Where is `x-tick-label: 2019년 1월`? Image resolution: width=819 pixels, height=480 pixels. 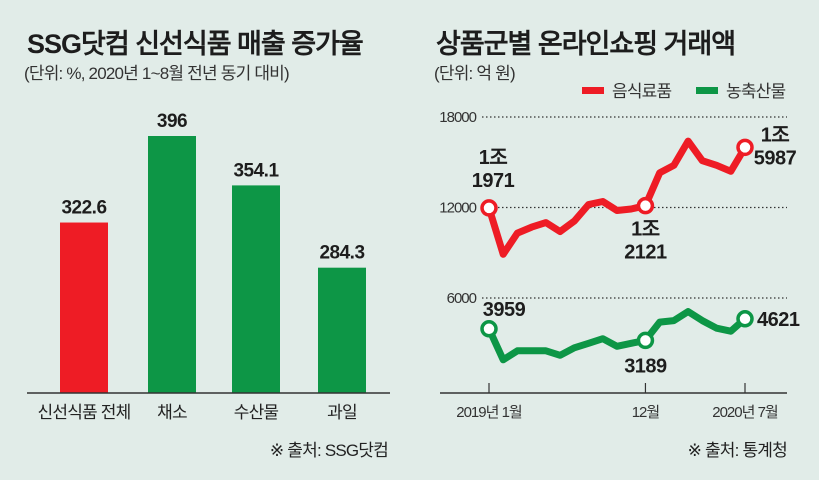 x-tick-label: 2019년 1월 is located at coordinates (489, 412).